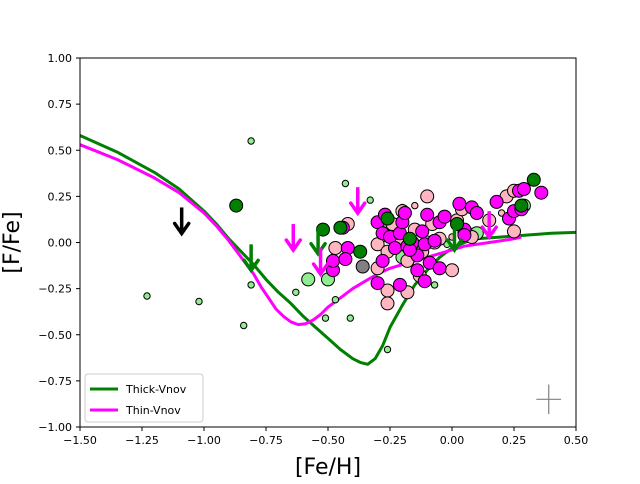 Image resolution: width=640 pixels, height=484 pixels. I want to click on x-tick-label: −0.50, so click(328, 440).